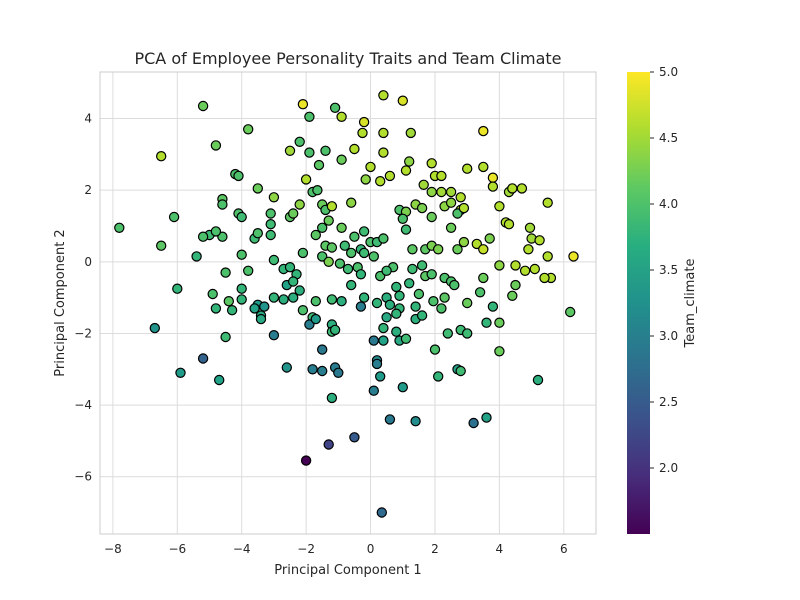 The width and height of the screenshot is (800, 600). Describe the element at coordinates (500, 549) in the screenshot. I see `x-tick-label: 4` at that location.